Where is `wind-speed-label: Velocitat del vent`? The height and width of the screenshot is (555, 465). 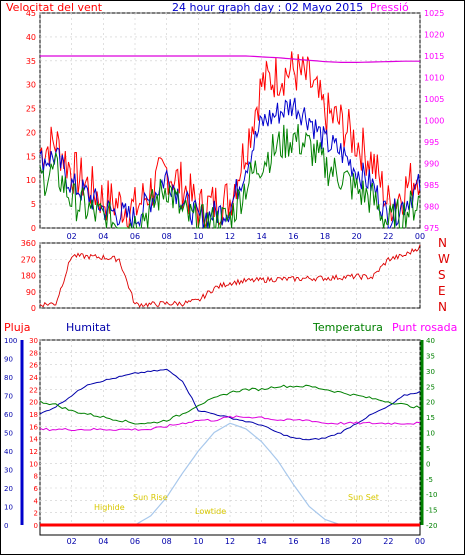 wind-speed-label: Velocitat del vent is located at coordinates (54, 7).